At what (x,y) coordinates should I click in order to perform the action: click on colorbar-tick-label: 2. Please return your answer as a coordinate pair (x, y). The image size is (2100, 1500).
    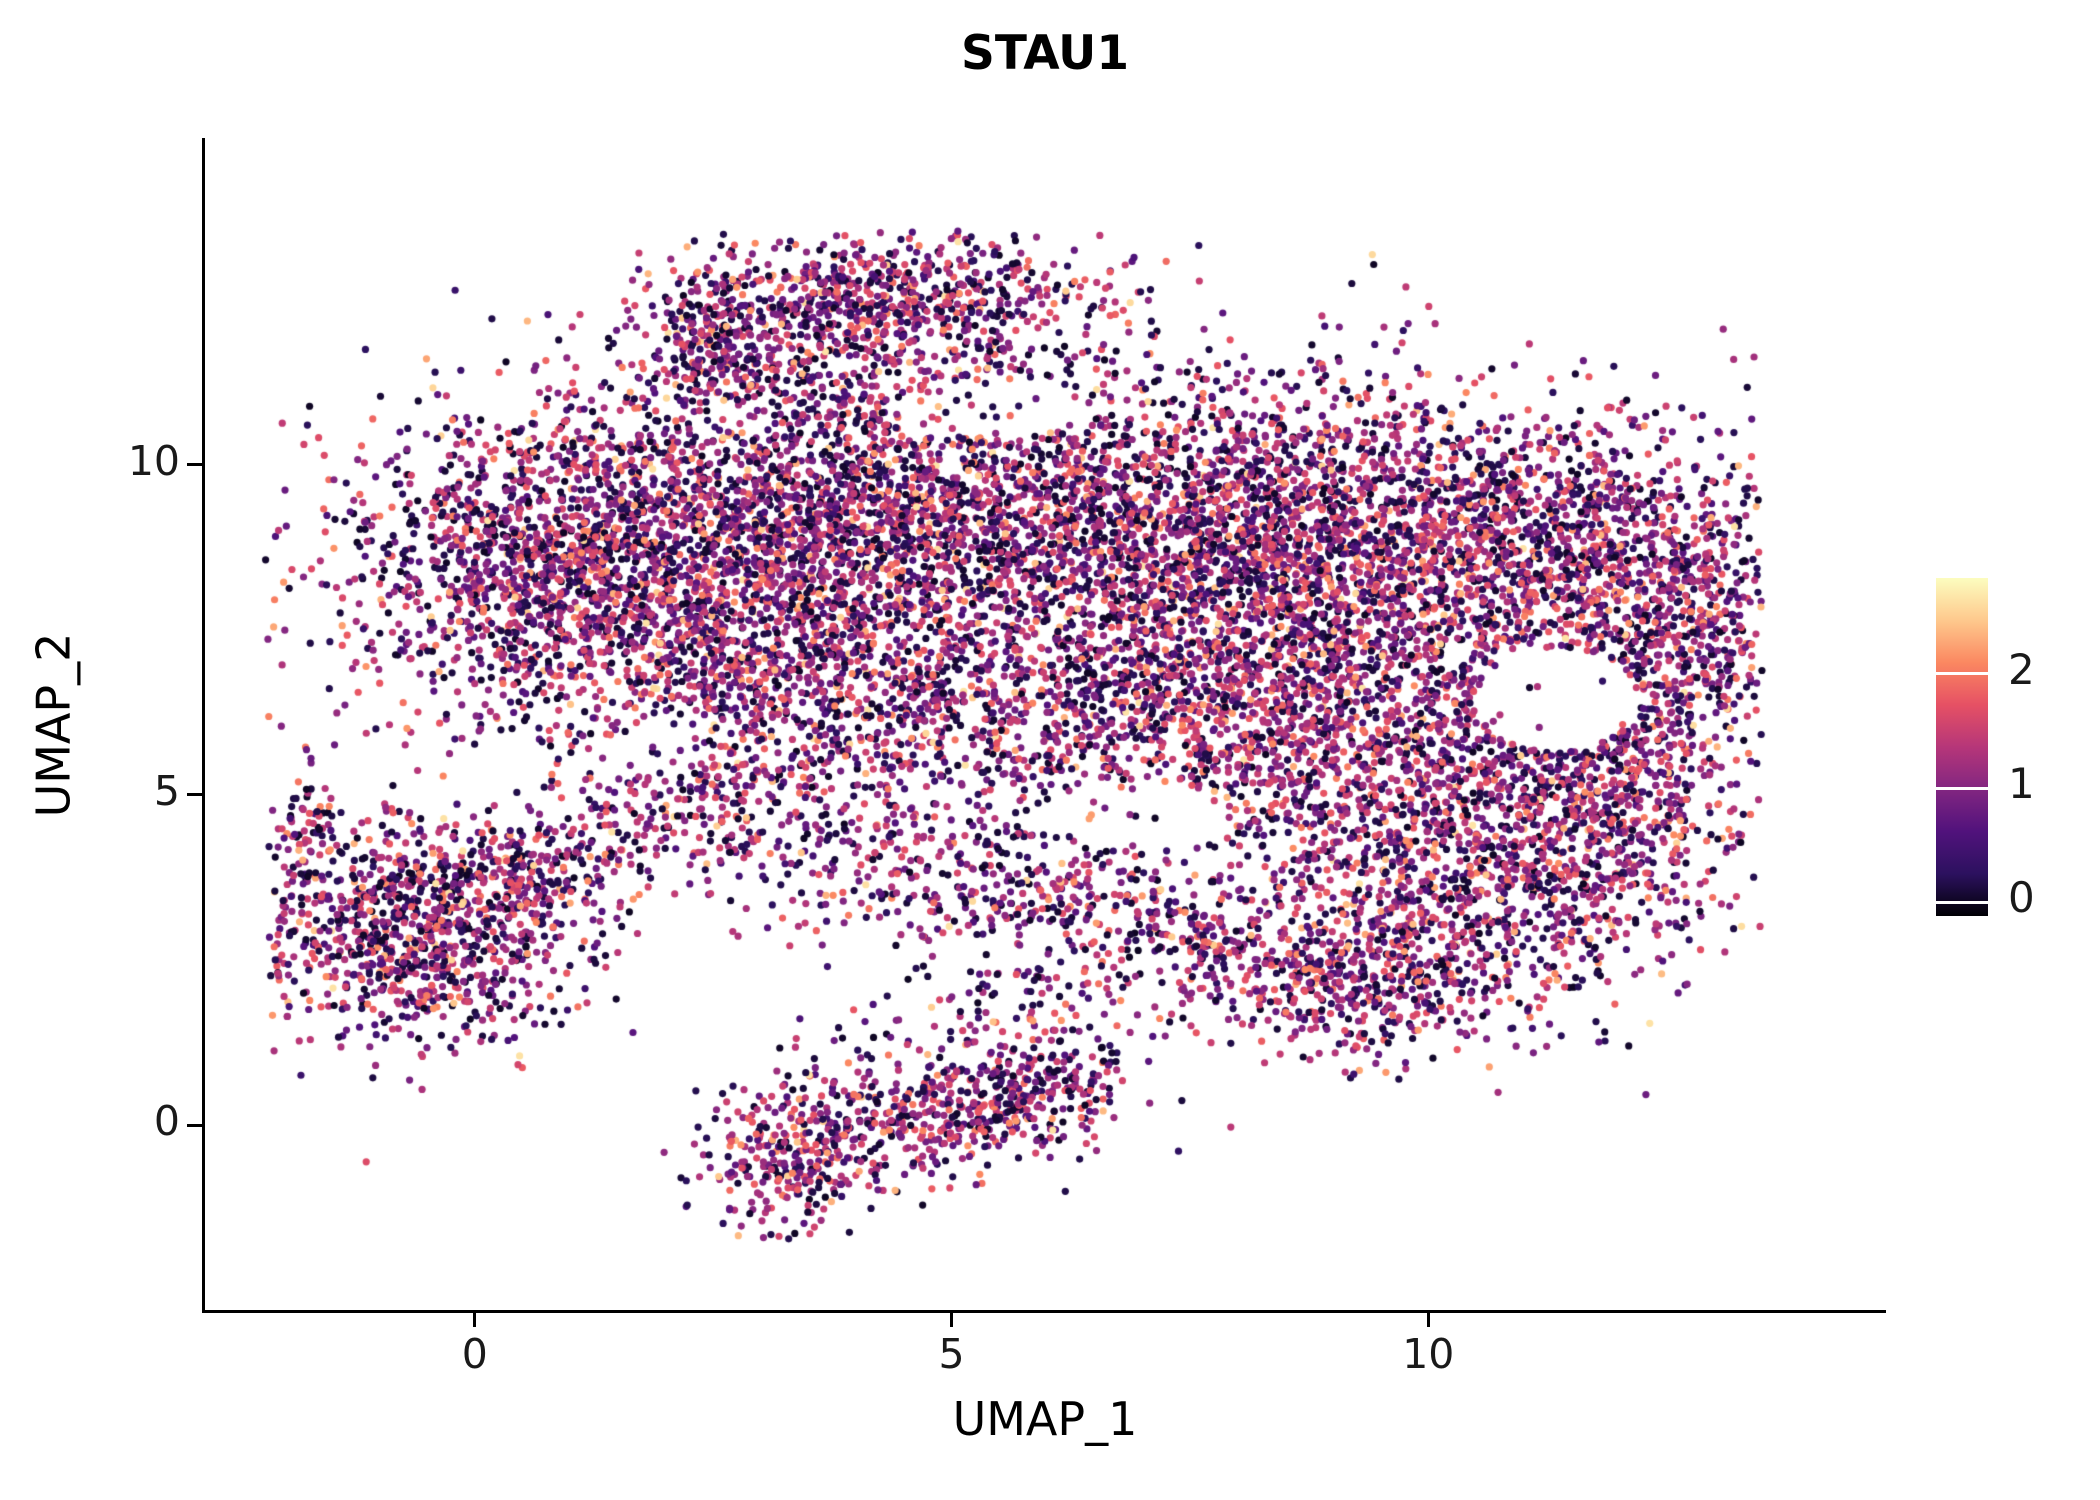
    Looking at the image, I should click on (2021, 669).